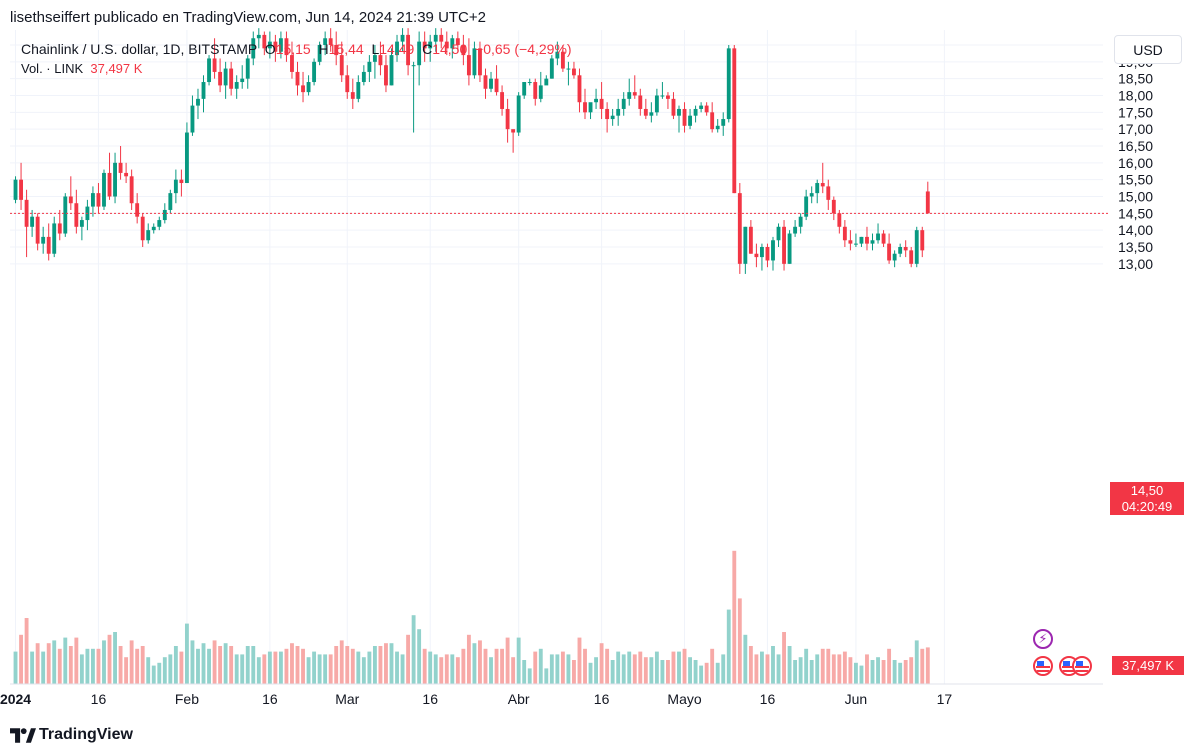  Describe the element at coordinates (427, 49) in the screenshot. I see `legend-close-label: C` at that location.